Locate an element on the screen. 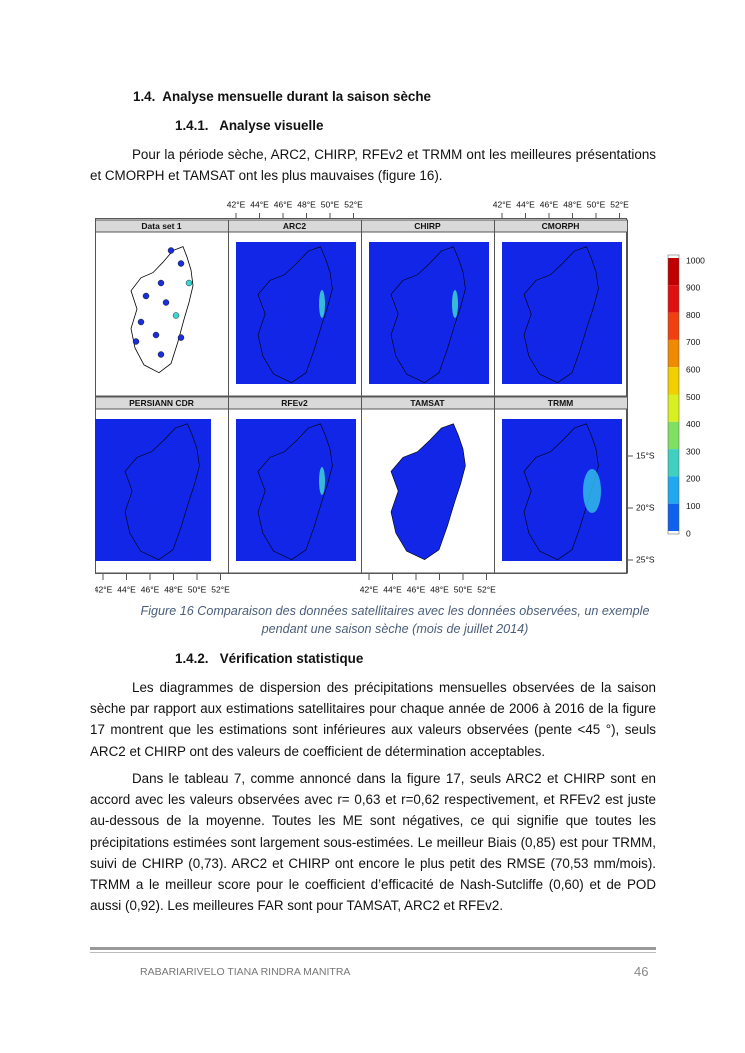 The image size is (745, 1053). panel-title: CHIRP is located at coordinates (427, 226).